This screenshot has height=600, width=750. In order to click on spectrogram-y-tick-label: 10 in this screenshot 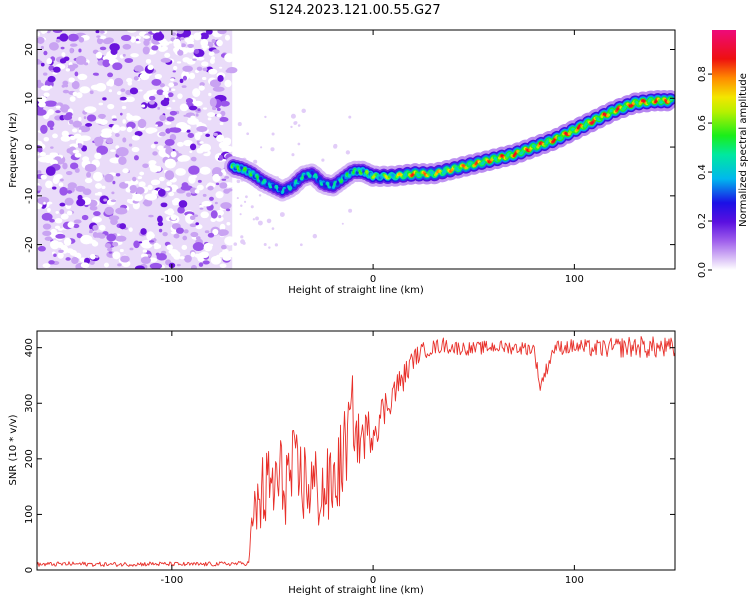, I will do `click(29, 98)`.